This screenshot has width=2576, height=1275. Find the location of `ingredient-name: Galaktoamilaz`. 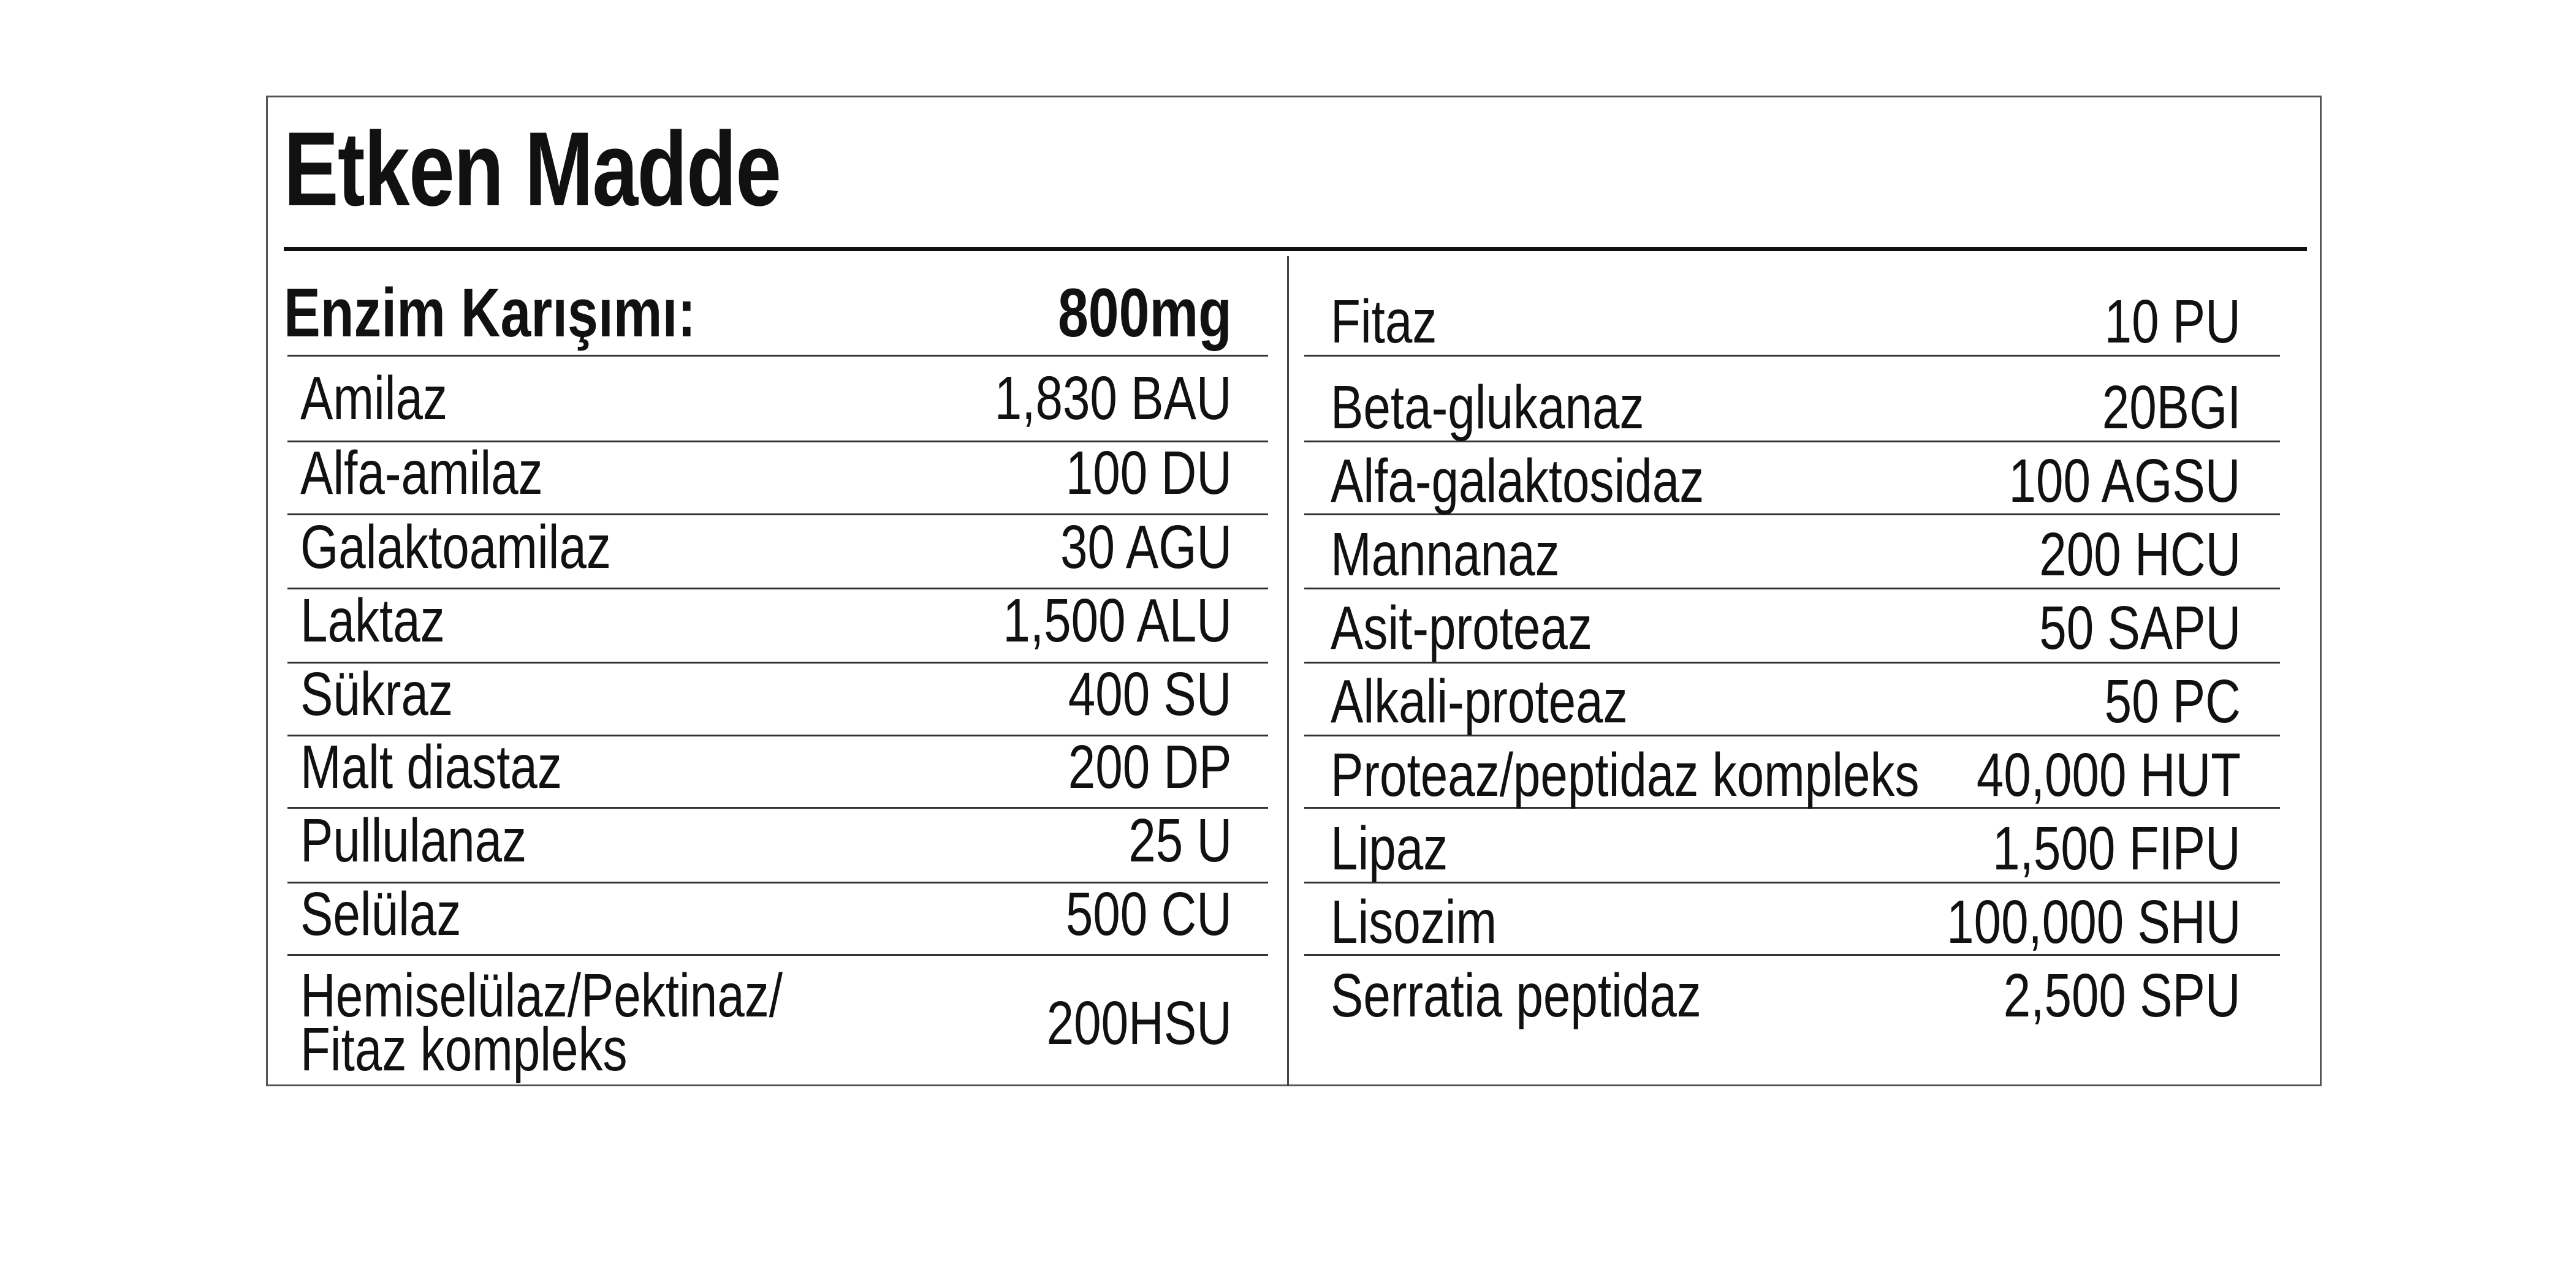

ingredient-name: Galaktoamilaz is located at coordinates (455, 547).